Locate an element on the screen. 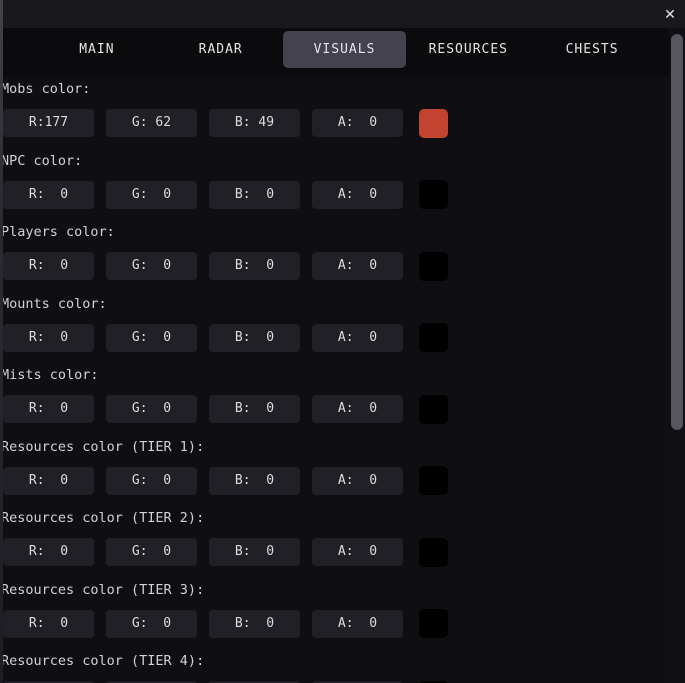 The image size is (685, 683). section-label: Resources color (TIER 3): is located at coordinates (103, 589).